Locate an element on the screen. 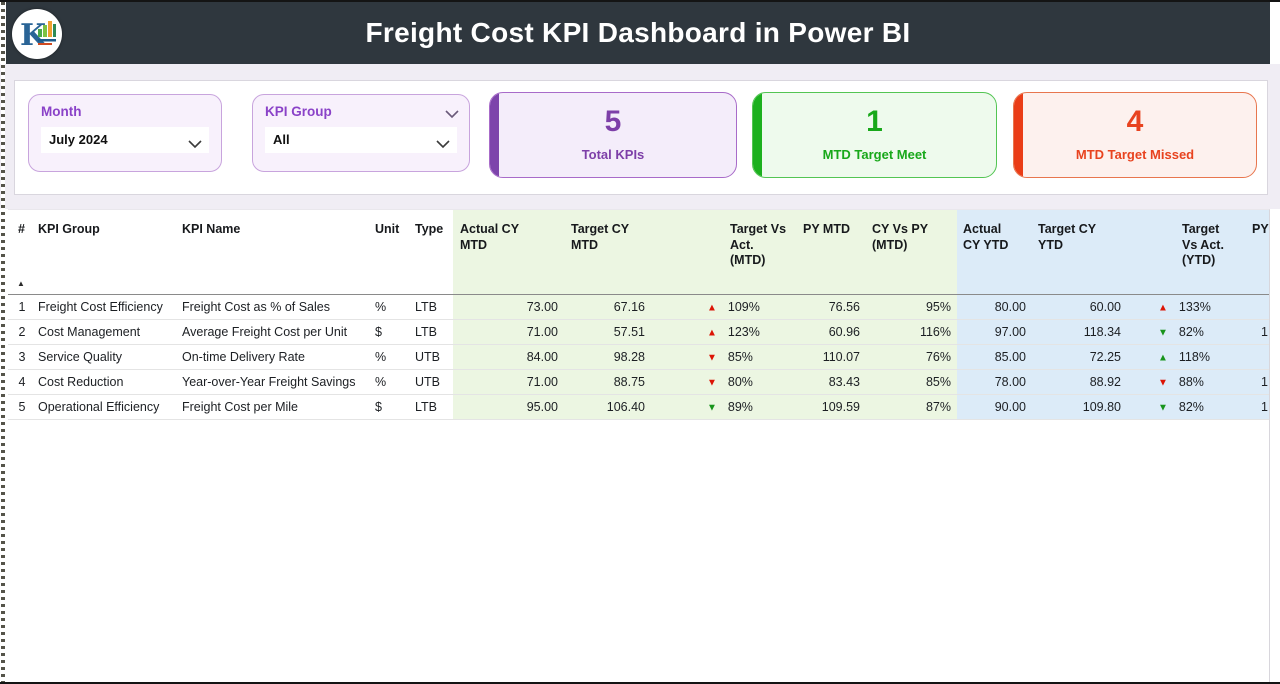  cell-actual_ytd: 90.00 is located at coordinates (994, 407).